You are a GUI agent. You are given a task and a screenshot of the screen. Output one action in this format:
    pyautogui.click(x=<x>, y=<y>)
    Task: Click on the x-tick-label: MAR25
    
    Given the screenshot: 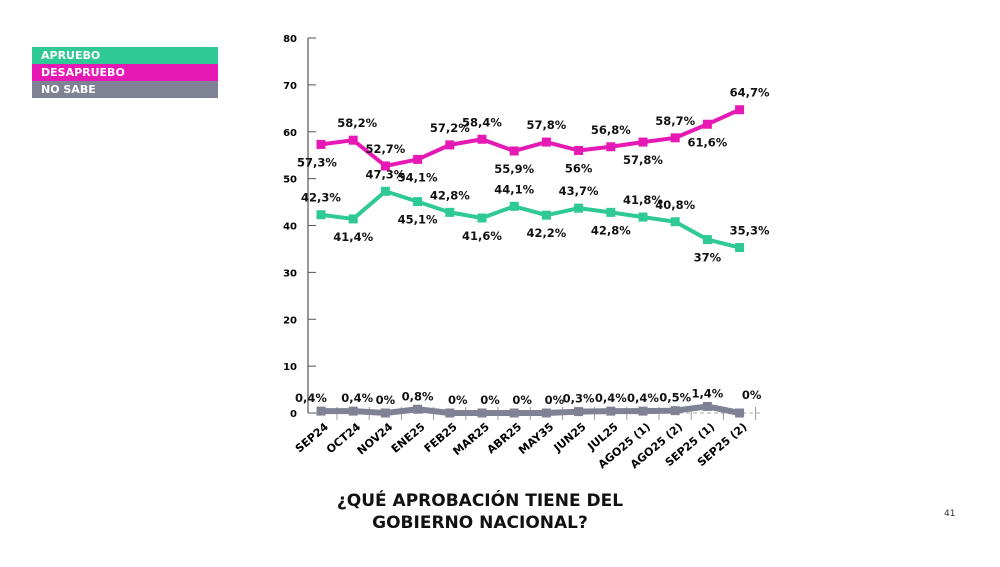 What is the action you would take?
    pyautogui.click(x=470, y=439)
    